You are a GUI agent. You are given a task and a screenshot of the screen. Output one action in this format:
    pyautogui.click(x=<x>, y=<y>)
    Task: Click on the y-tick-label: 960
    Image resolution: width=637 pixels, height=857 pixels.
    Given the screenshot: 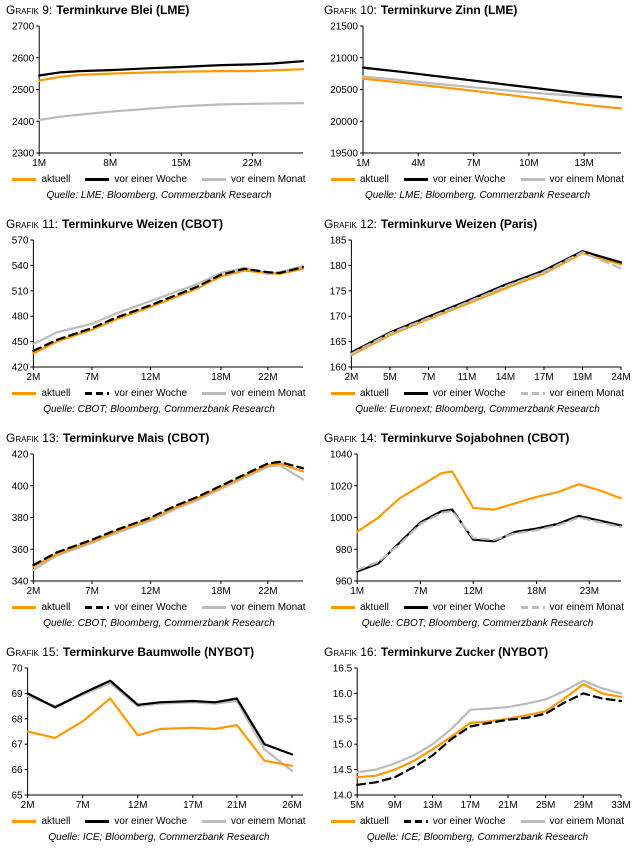 What is the action you would take?
    pyautogui.click(x=344, y=582)
    